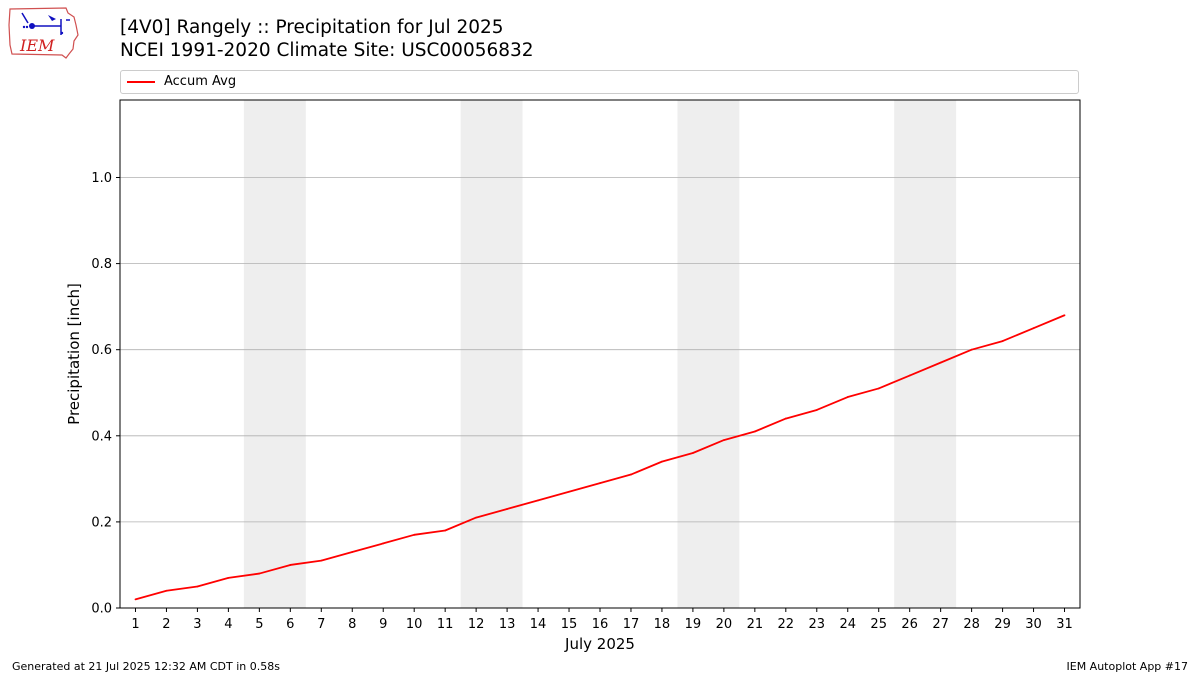 The height and width of the screenshot is (675, 1200). I want to click on legend-label-accum-avg: Accum Avg, so click(200, 81).